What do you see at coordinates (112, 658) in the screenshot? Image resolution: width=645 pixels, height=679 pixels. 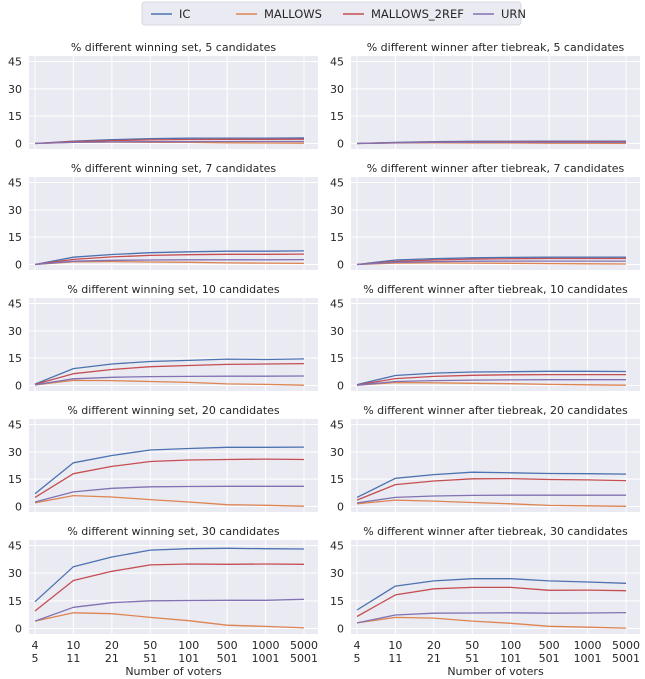 I see `x-tick-label-bottom: 21` at bounding box center [112, 658].